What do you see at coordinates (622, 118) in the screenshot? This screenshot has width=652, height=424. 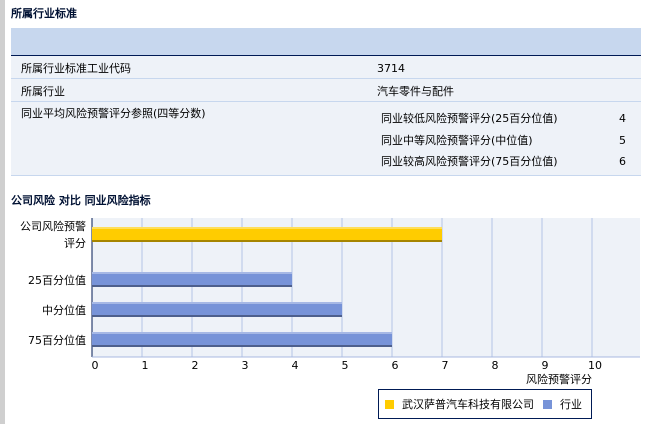 I see `sub-value: 4` at bounding box center [622, 118].